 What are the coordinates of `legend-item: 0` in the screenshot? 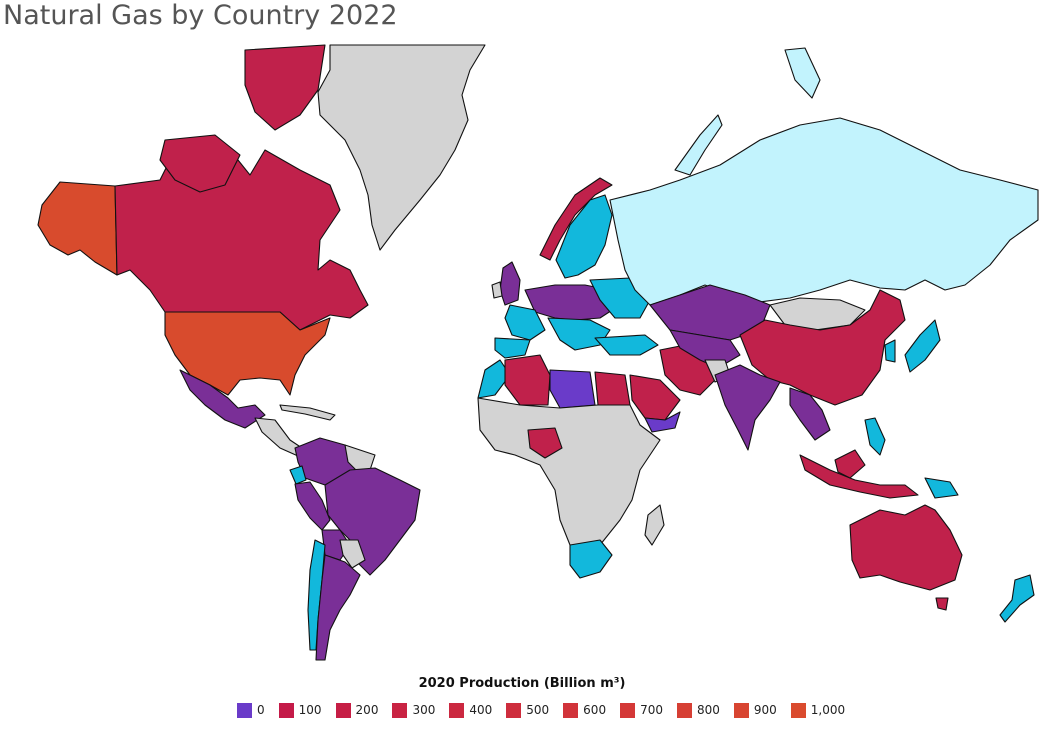 It's located at (251, 710).